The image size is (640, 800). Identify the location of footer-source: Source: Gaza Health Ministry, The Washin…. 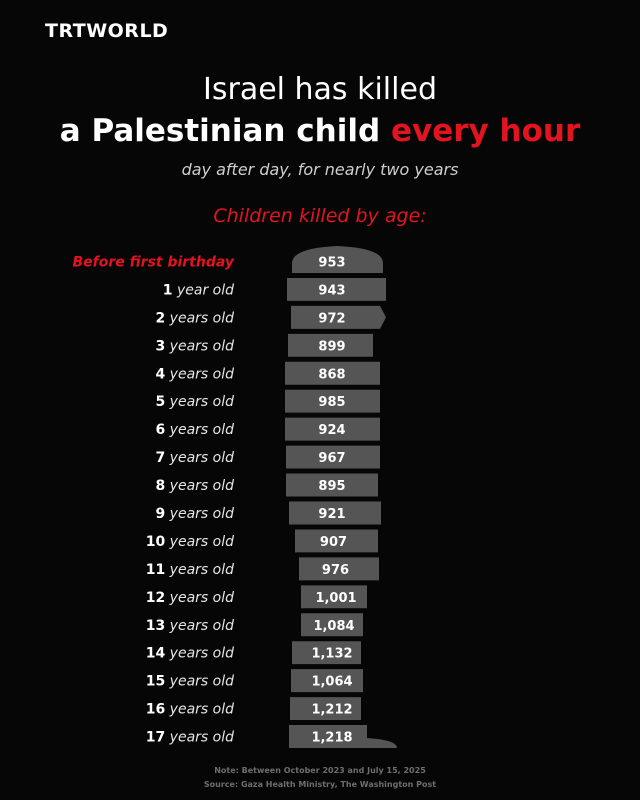
(320, 784).